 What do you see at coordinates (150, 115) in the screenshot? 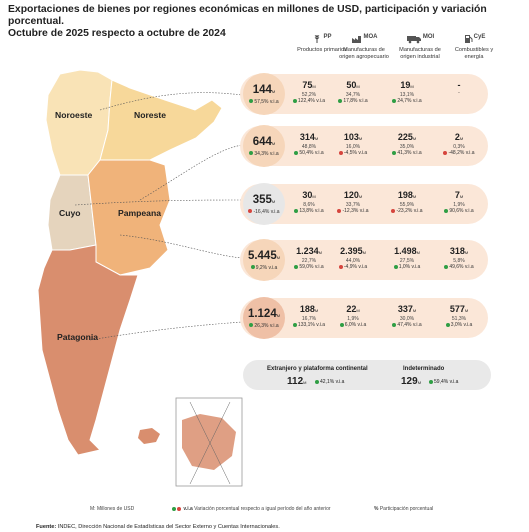
I see `map-label-noreste: Noreste` at bounding box center [150, 115].